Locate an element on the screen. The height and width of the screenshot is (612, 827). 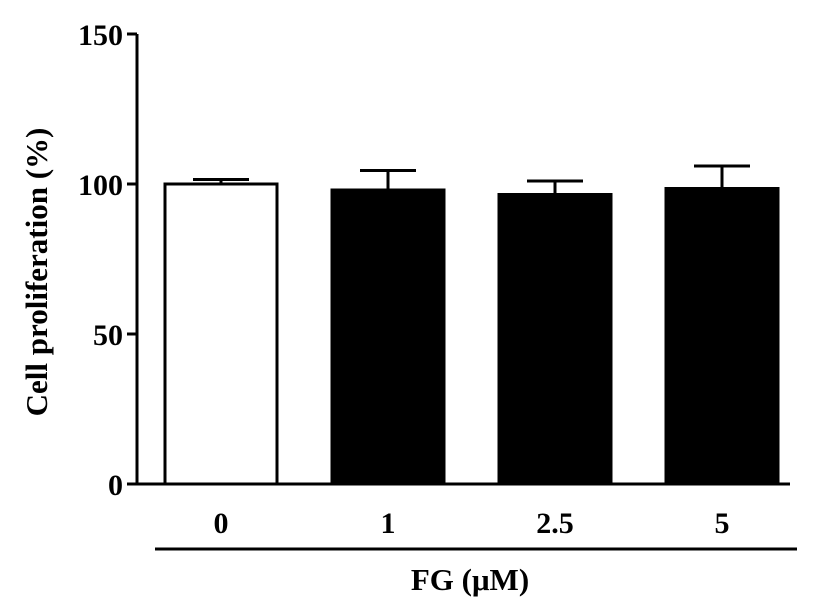
x-tick-label-2.5: 2.5 is located at coordinates (555, 523).